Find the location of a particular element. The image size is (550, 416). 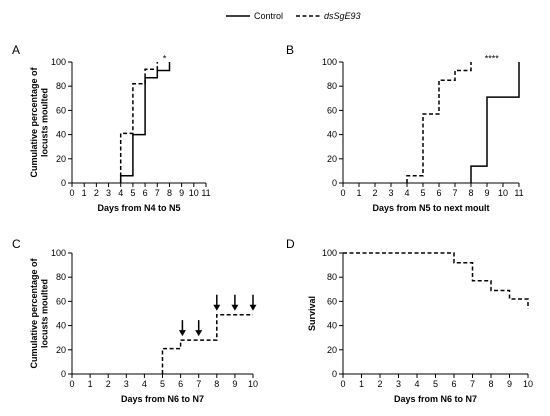

x-axis-label: Days from N4 to N5 is located at coordinates (138, 208).